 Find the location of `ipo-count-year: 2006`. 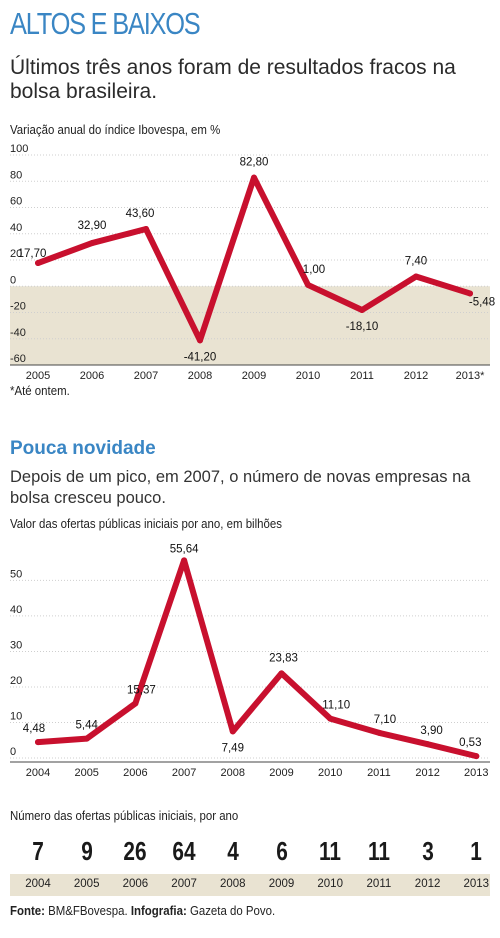

ipo-count-year: 2006 is located at coordinates (135, 884).